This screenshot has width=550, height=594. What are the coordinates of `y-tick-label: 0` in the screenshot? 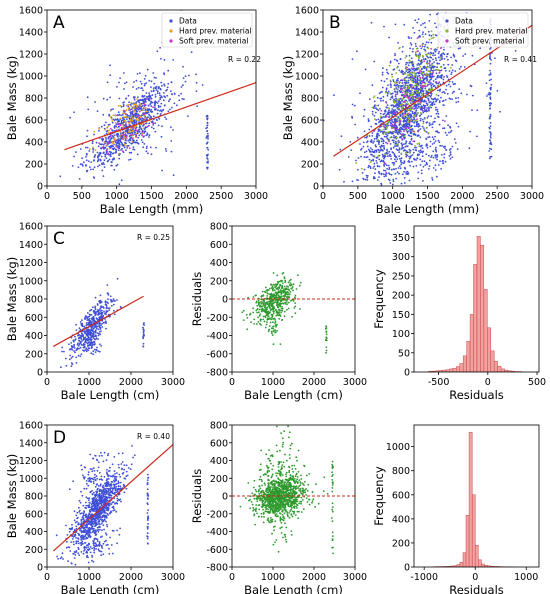 It's located at (40, 373).